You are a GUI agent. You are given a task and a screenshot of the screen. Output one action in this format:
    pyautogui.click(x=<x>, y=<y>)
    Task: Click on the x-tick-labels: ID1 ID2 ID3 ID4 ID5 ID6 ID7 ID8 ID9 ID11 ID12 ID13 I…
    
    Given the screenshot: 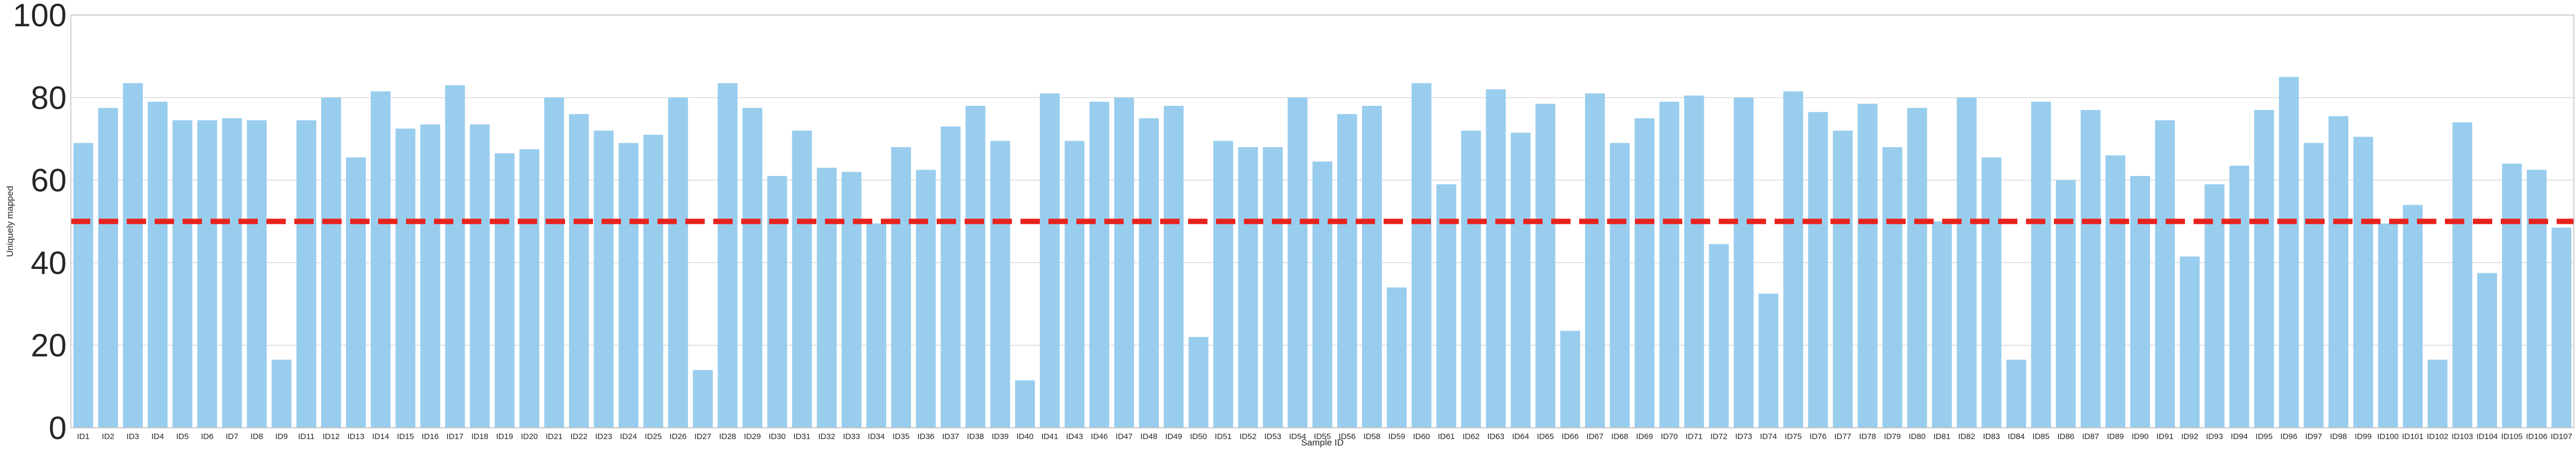 What is the action you would take?
    pyautogui.click(x=1324, y=437)
    